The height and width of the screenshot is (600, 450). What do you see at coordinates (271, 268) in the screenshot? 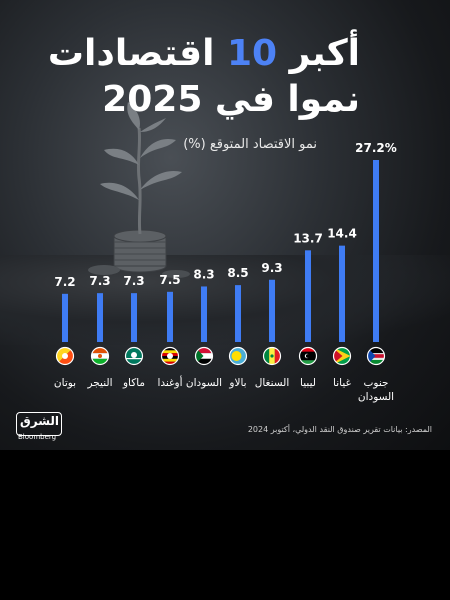
I see `value-label-4: 9.3` at bounding box center [271, 268].